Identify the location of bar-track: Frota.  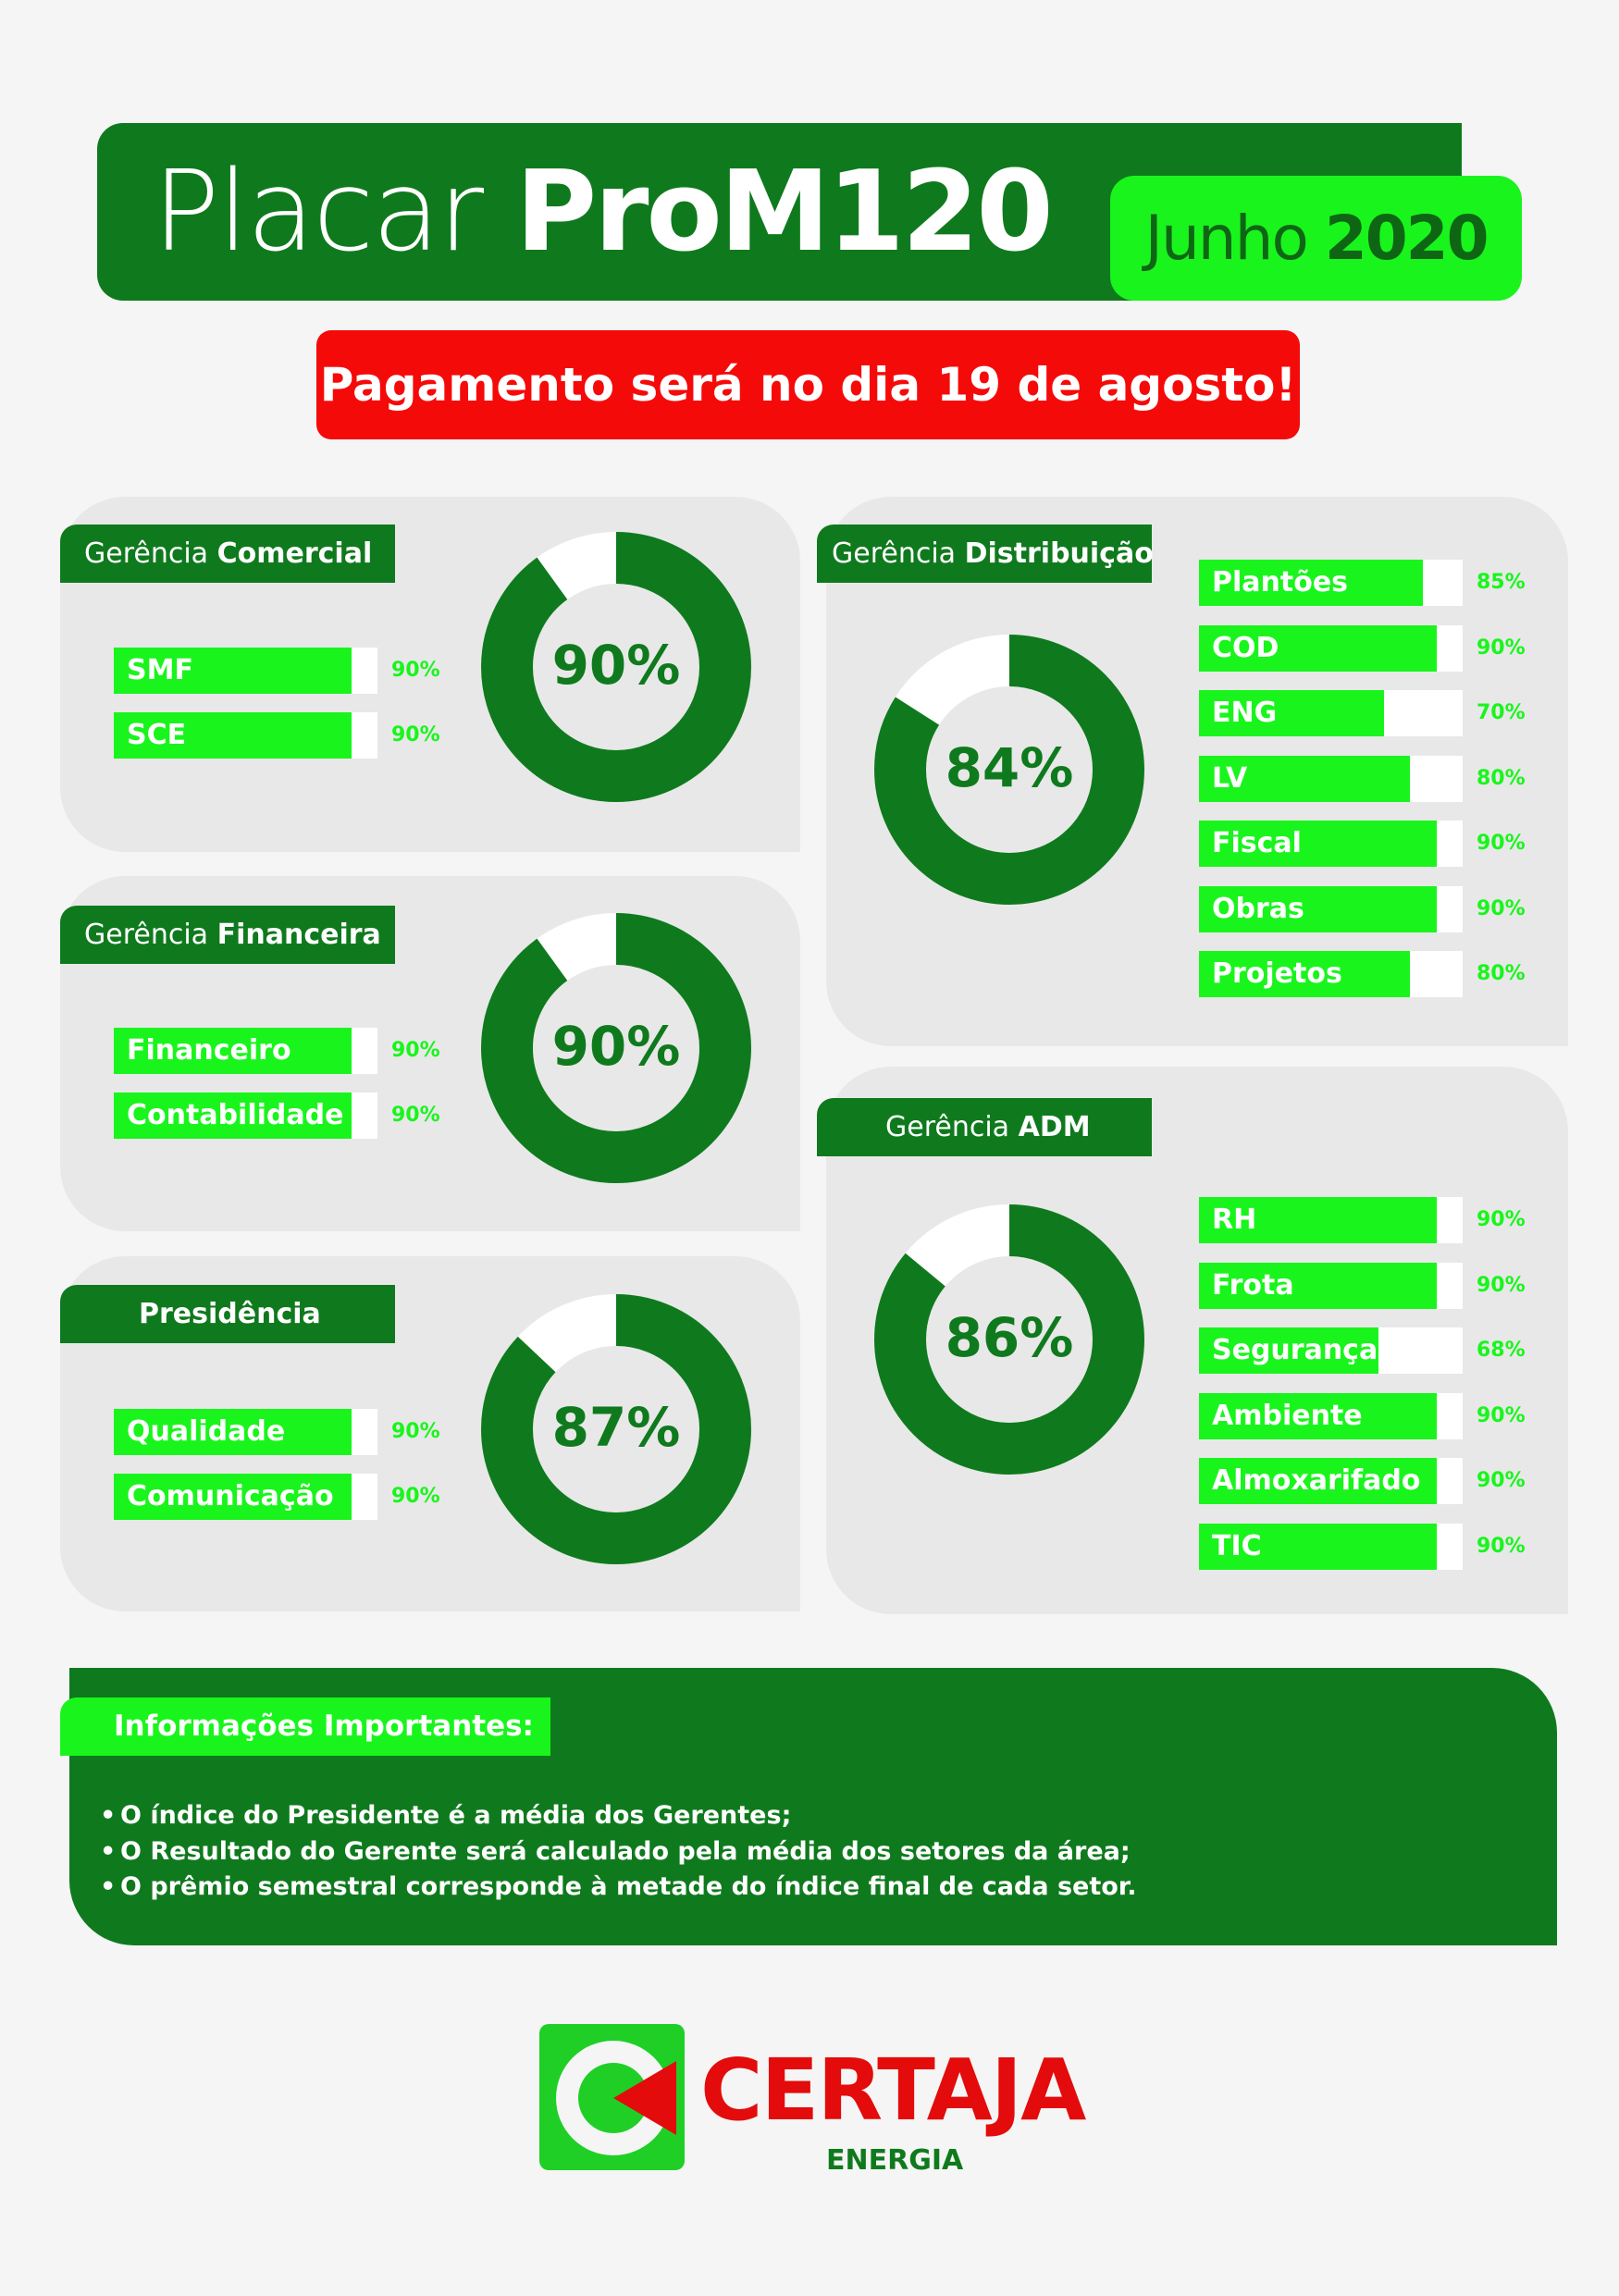
(1331, 1285).